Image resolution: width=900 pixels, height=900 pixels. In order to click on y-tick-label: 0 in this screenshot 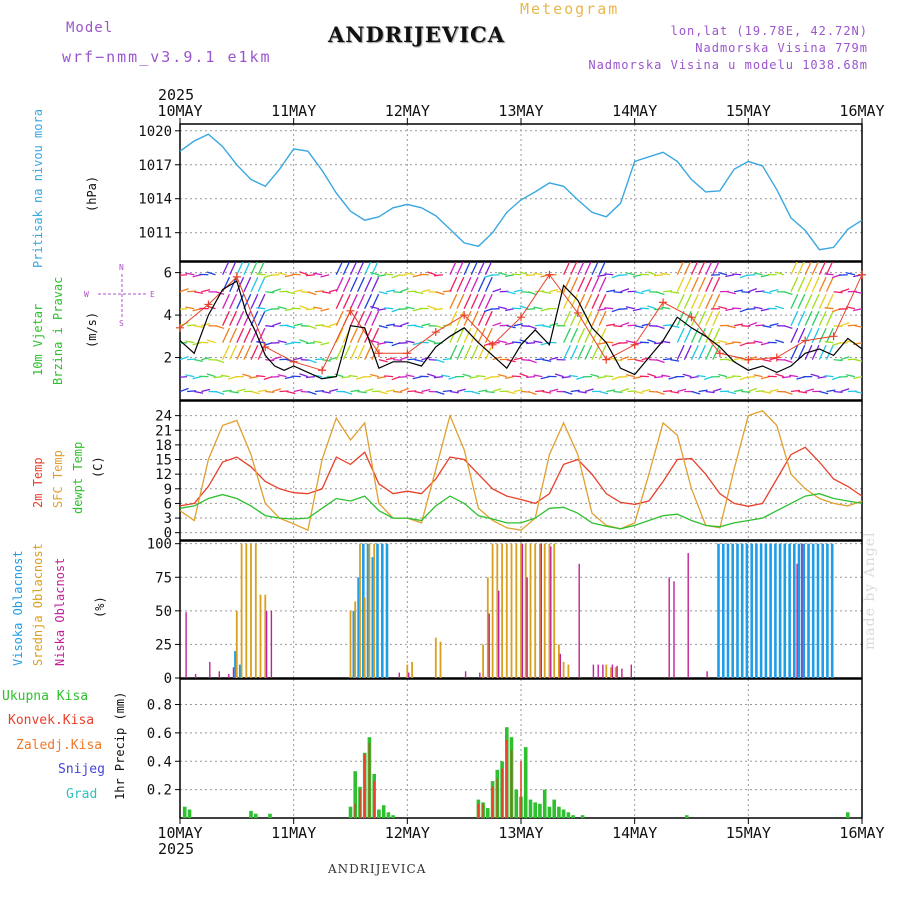, I will do `click(168, 679)`.